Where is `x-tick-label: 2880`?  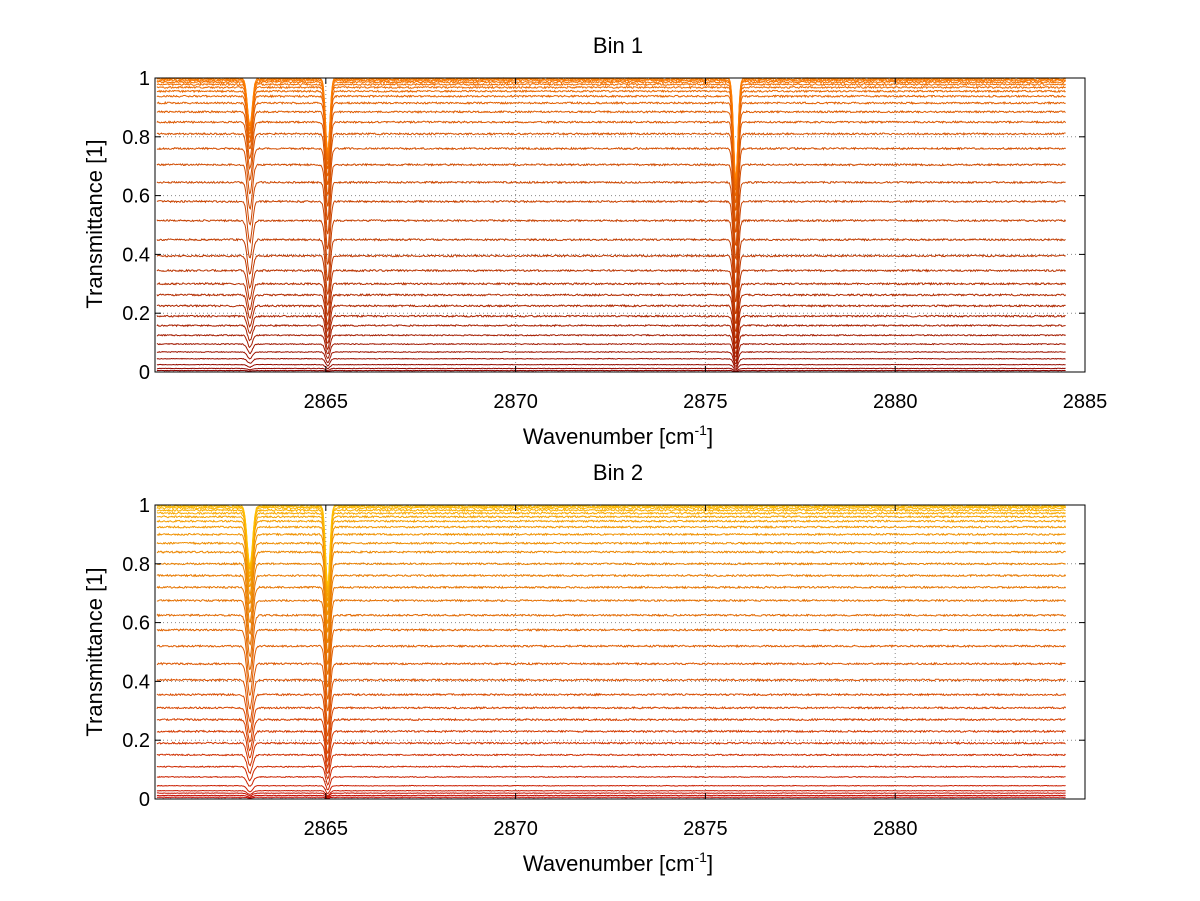 x-tick-label: 2880 is located at coordinates (895, 402).